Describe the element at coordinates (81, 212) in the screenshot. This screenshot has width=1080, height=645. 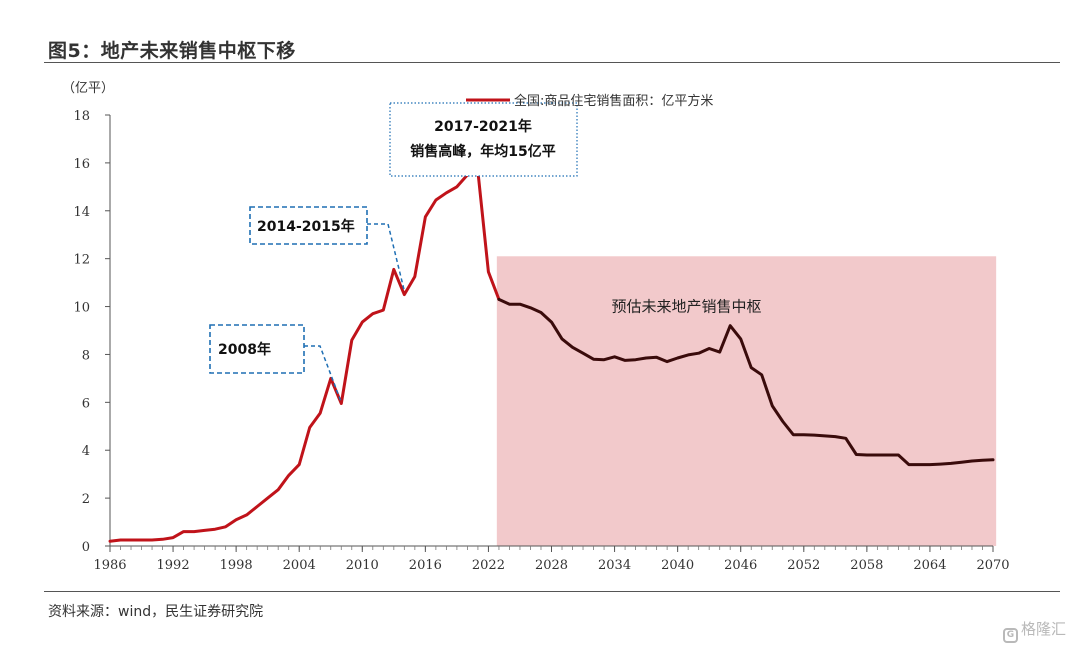
I see `y-tick-label: 14` at that location.